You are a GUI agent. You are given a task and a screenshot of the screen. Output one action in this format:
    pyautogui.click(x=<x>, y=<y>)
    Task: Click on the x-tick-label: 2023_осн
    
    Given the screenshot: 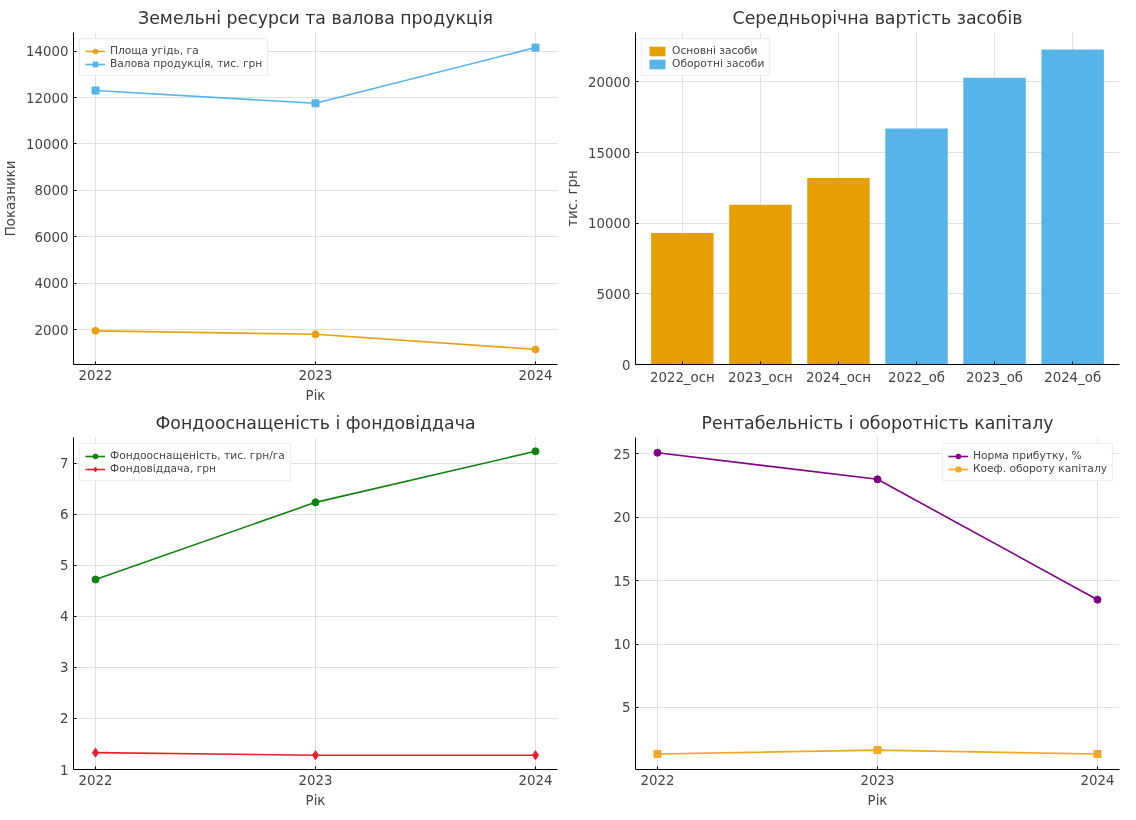 What is the action you would take?
    pyautogui.click(x=760, y=377)
    